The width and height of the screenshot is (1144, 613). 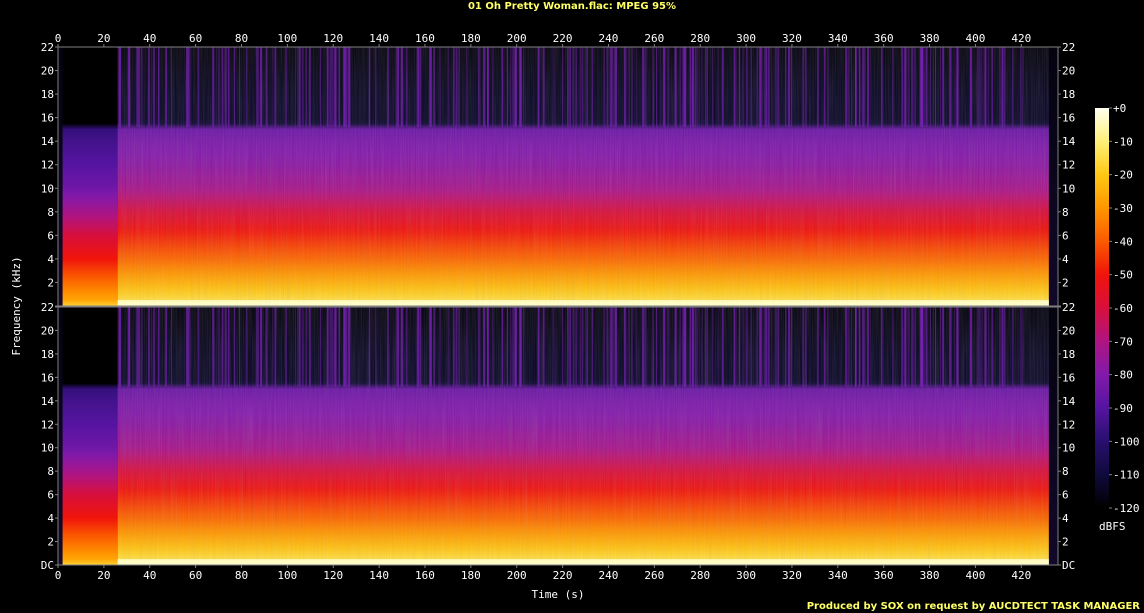 What do you see at coordinates (583, 303) in the screenshot?
I see `dc-band` at bounding box center [583, 303].